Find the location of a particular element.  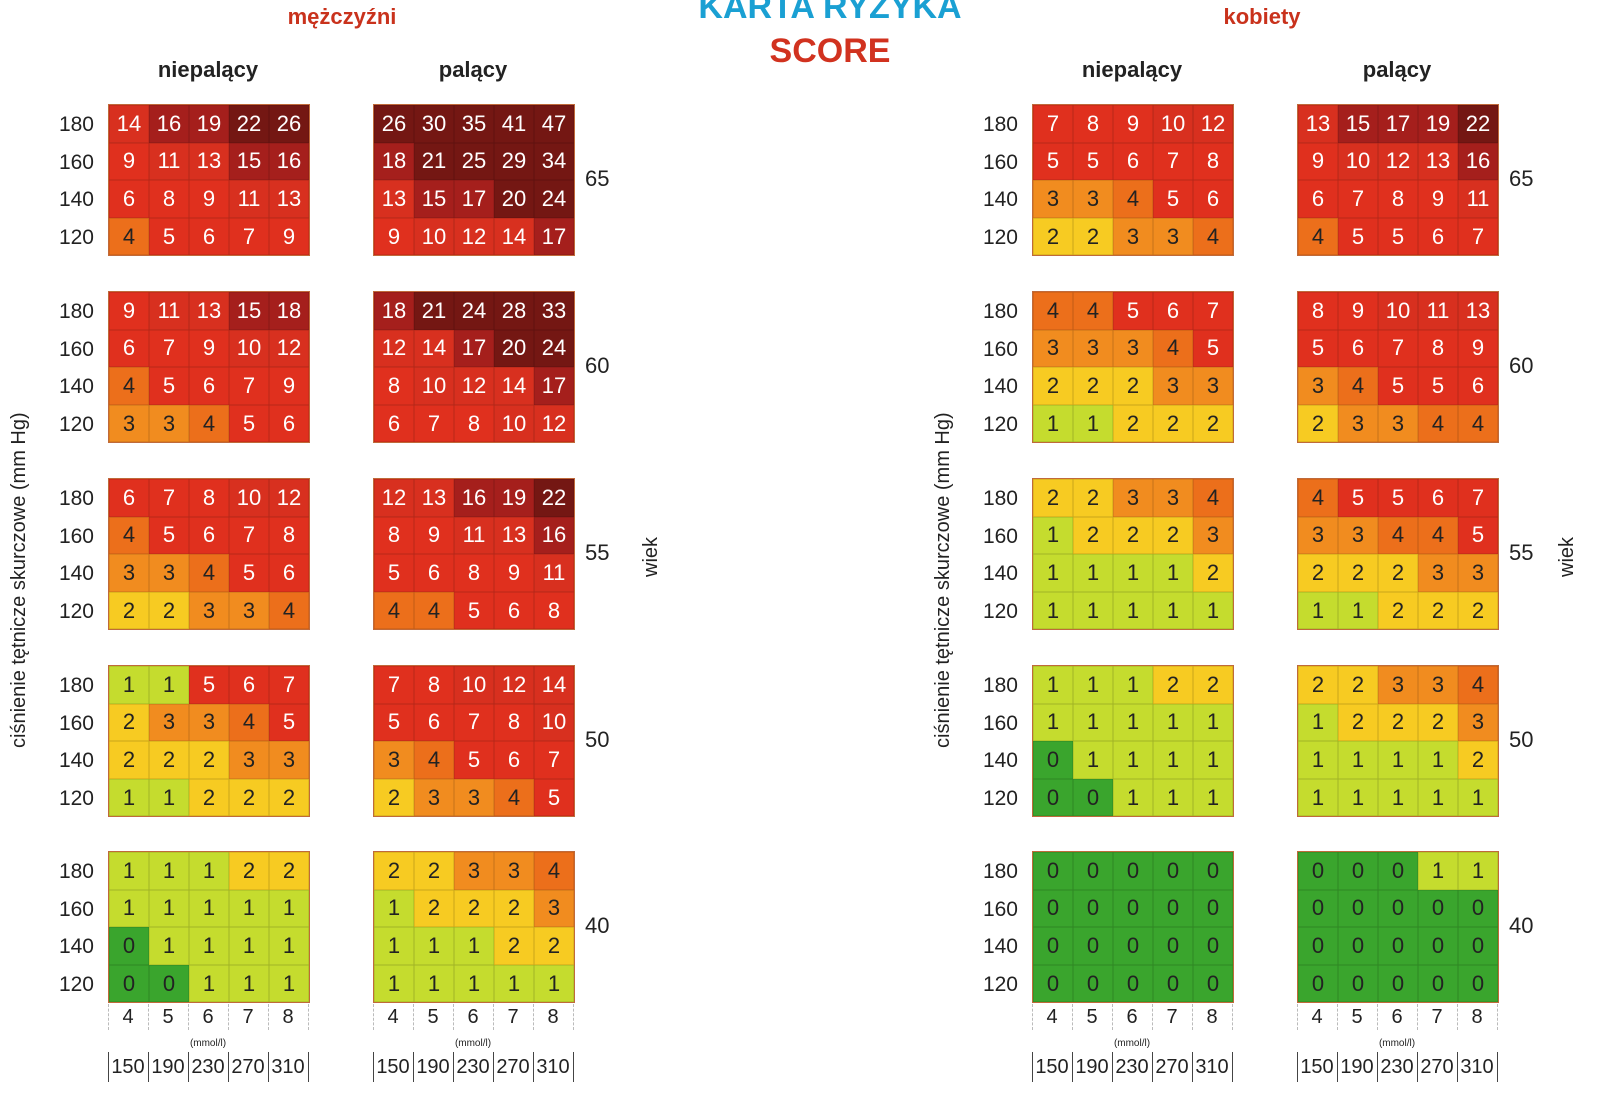

cholesterol-mgdl-label: 150 is located at coordinates (393, 1067).